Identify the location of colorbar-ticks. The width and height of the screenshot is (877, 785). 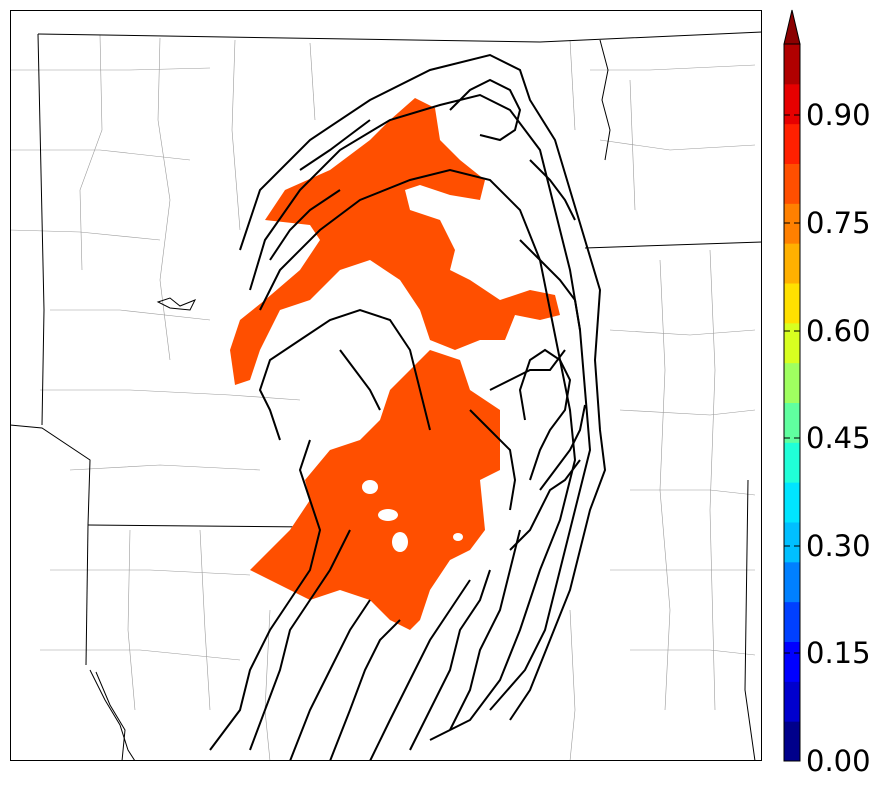
(792, 438).